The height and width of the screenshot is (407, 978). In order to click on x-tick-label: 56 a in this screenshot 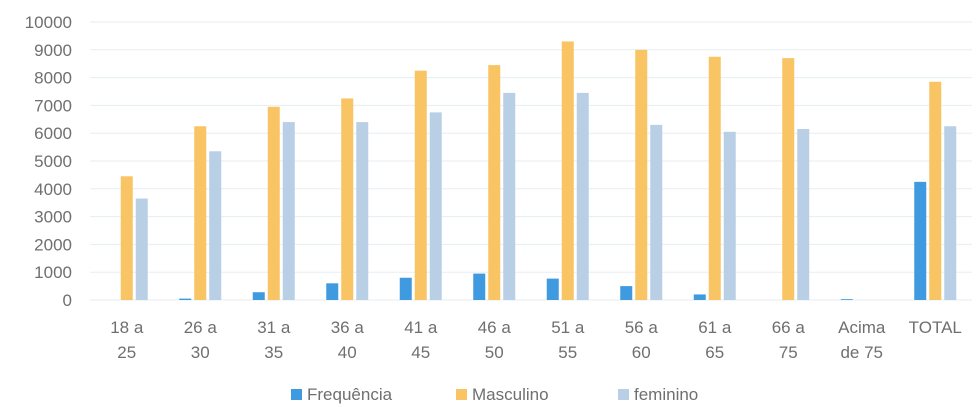, I will do `click(642, 327)`.